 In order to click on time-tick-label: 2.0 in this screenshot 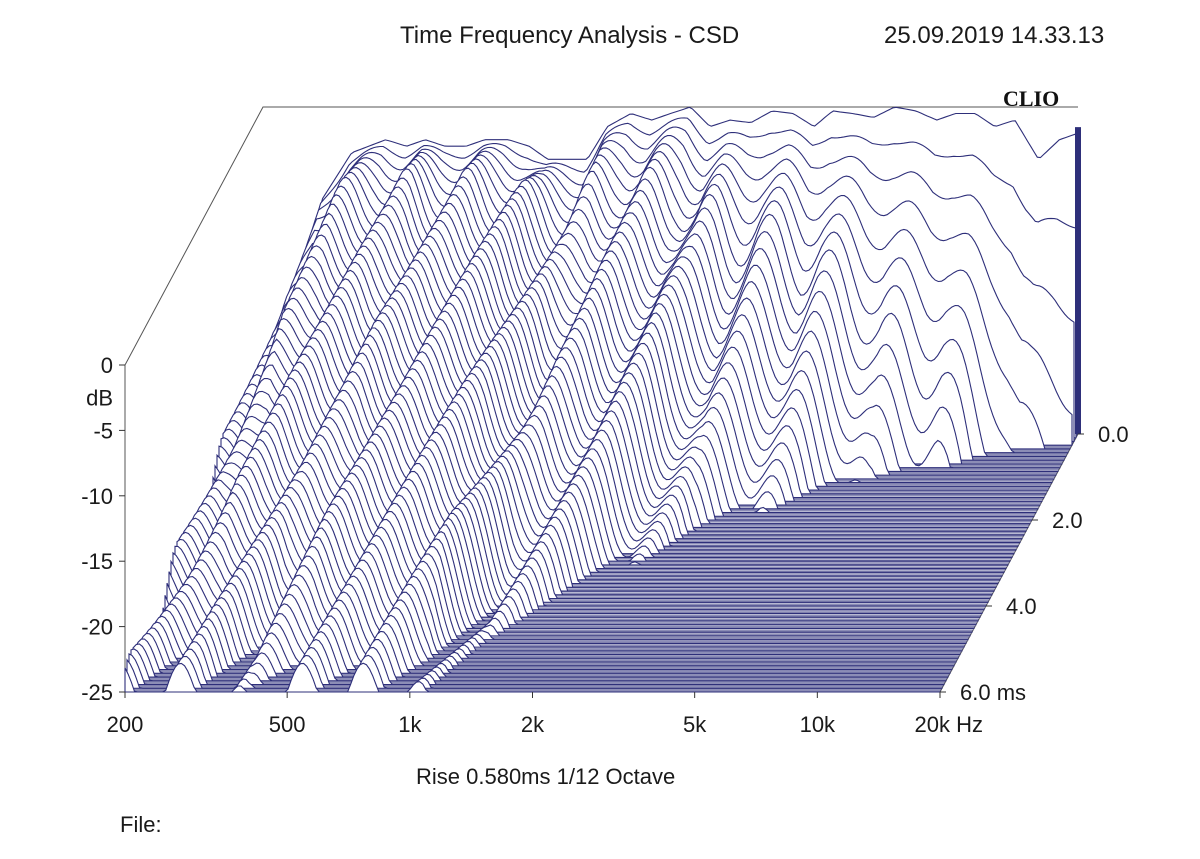, I will do `click(1067, 520)`.